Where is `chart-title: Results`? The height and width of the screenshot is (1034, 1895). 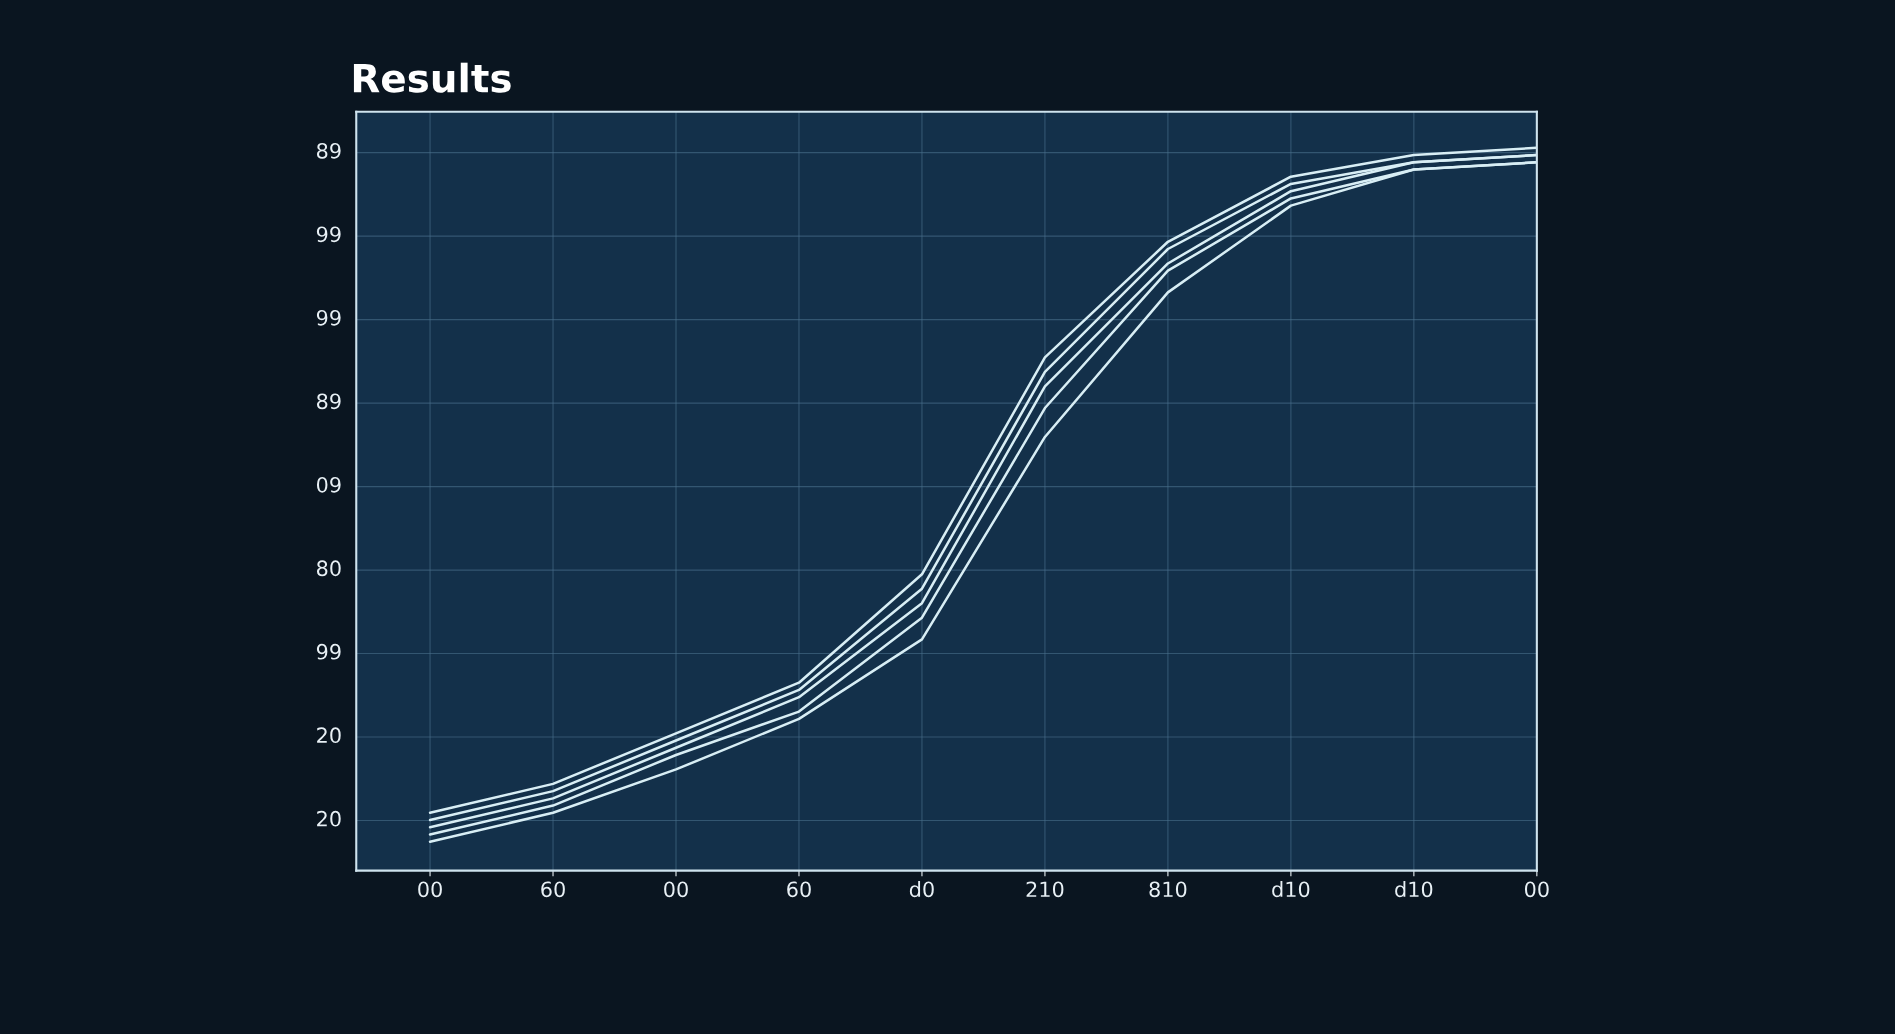
chart-title: Results is located at coordinates (432, 77).